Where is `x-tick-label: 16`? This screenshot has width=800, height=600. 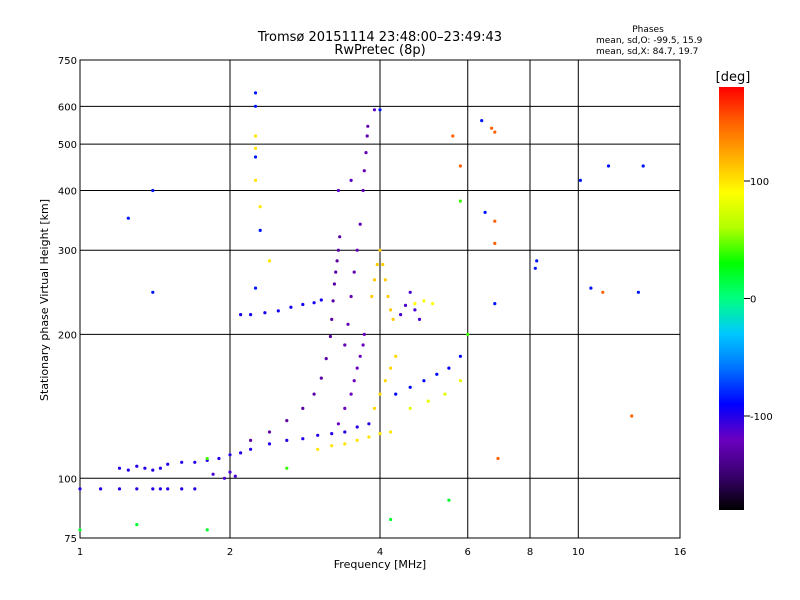 x-tick-label: 16 is located at coordinates (680, 552).